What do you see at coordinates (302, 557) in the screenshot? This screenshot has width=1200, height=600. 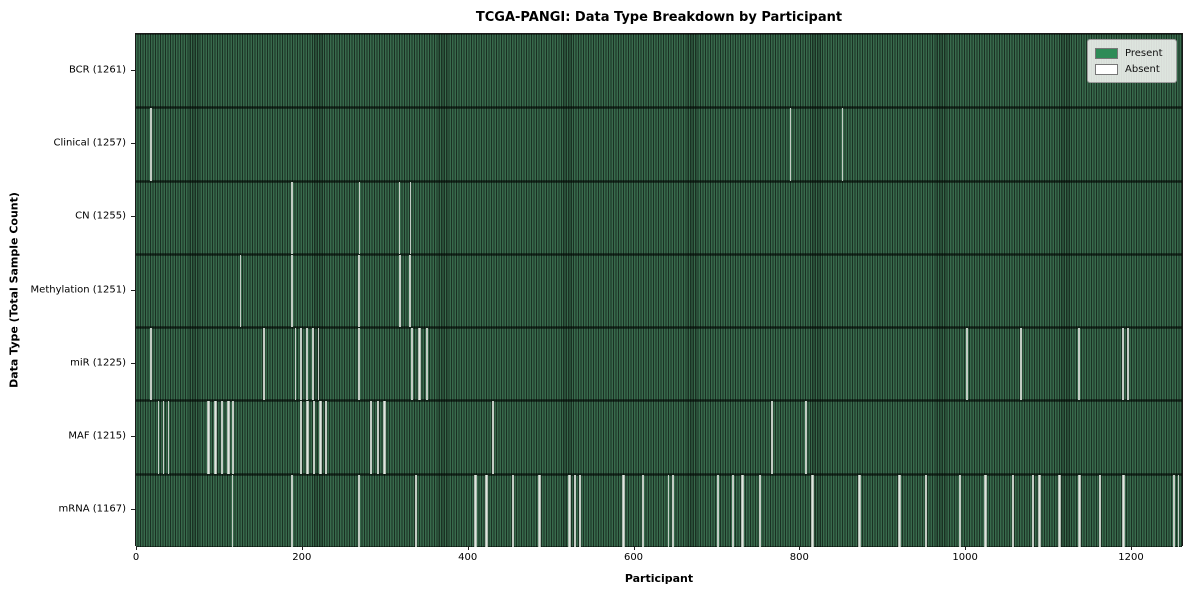 I see `xtick-label-200: 200` at bounding box center [302, 557].